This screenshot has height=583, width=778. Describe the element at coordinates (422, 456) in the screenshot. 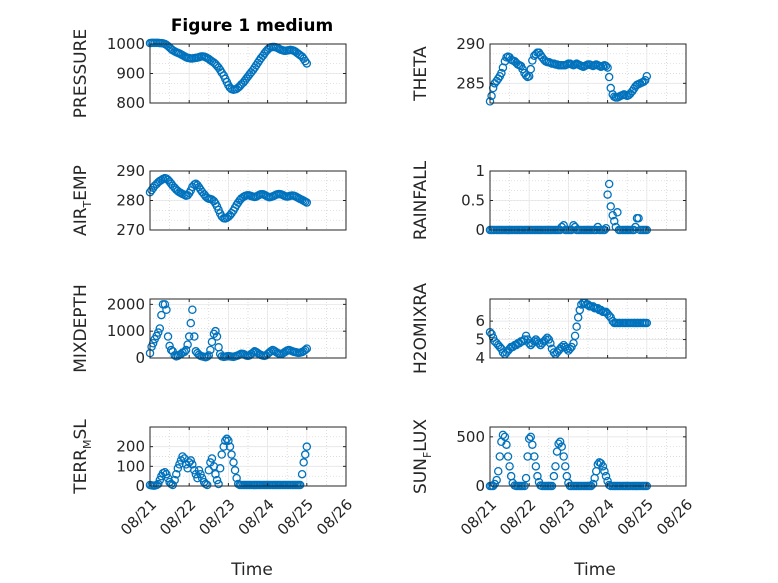

I see `y-axis-label: SUNFLUX` at that location.